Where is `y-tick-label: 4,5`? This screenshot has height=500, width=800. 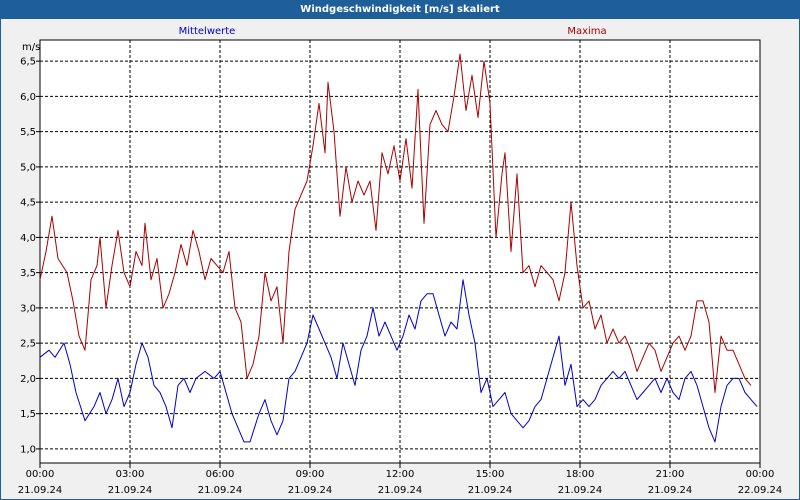
y-tick-label: 4,5 is located at coordinates (28, 203).